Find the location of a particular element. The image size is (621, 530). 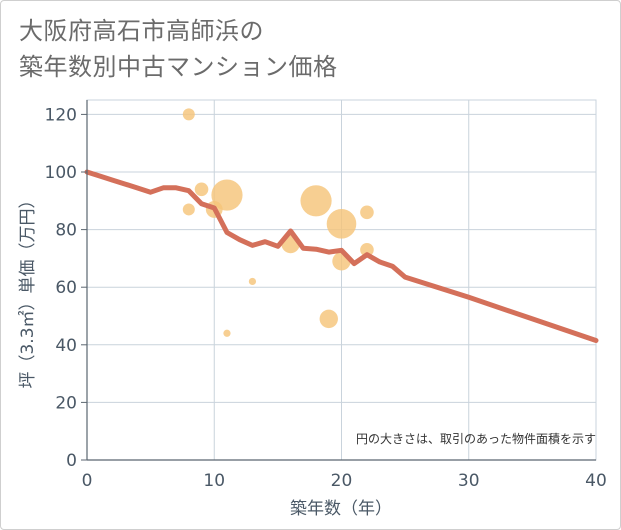

size-legend-note: 円の大きさは、取引のあった物件面積を示す is located at coordinates (476, 438).